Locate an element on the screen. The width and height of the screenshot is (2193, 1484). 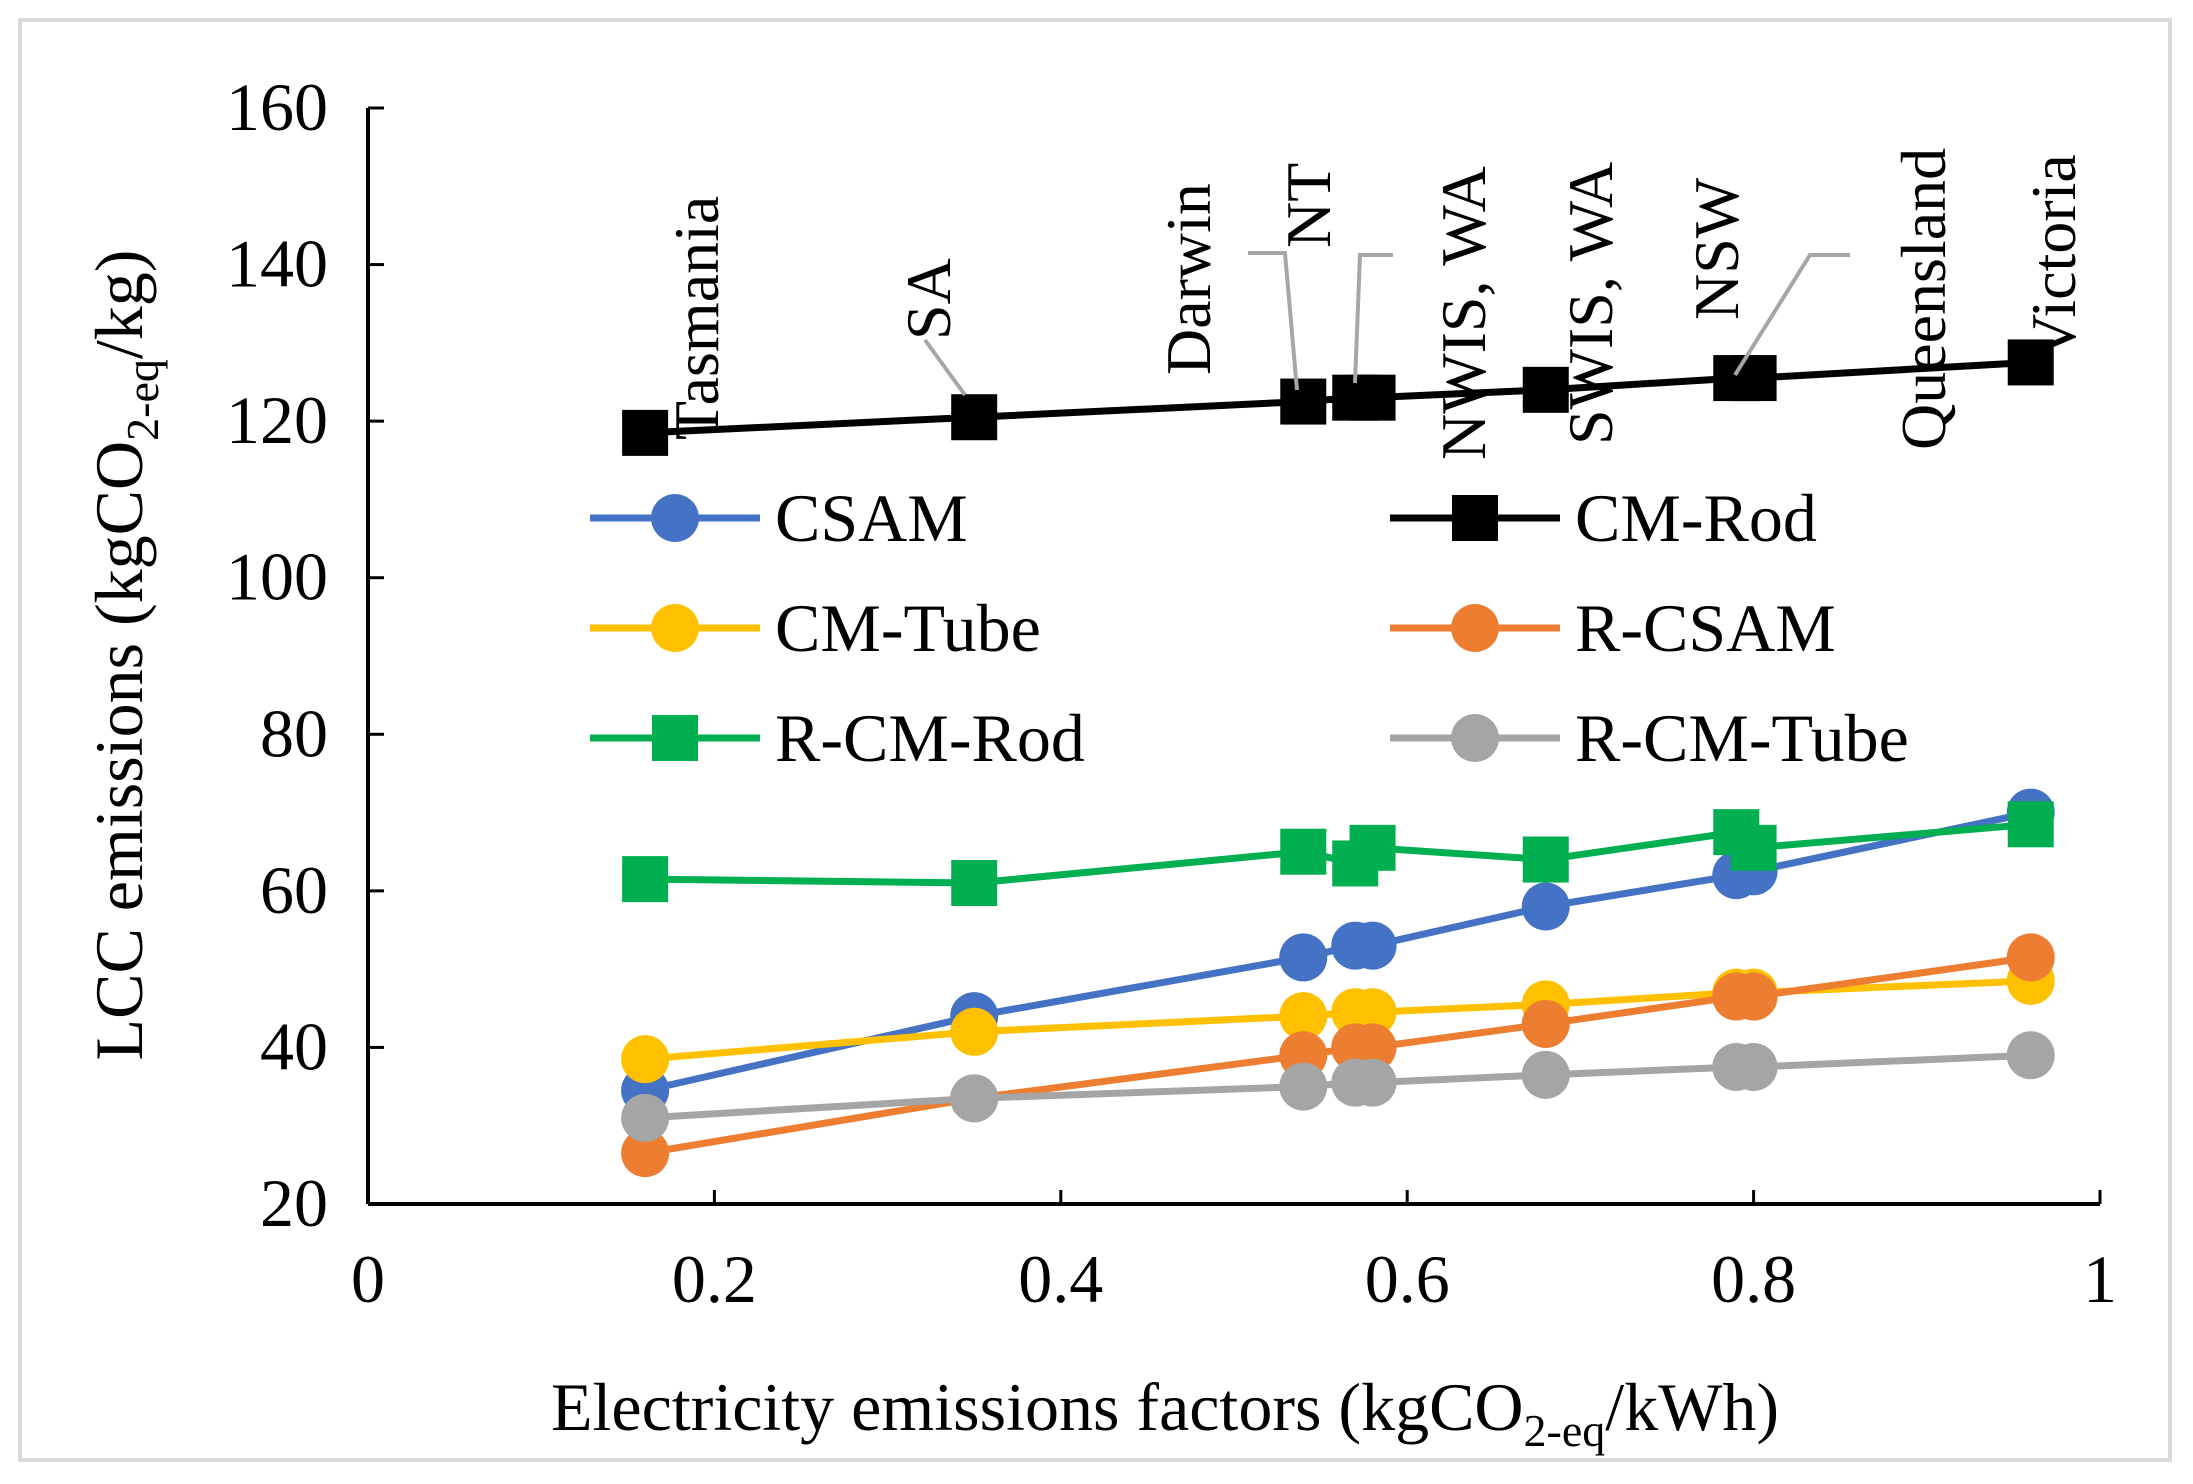
legend-label: R-CM-Rod is located at coordinates (930, 738).